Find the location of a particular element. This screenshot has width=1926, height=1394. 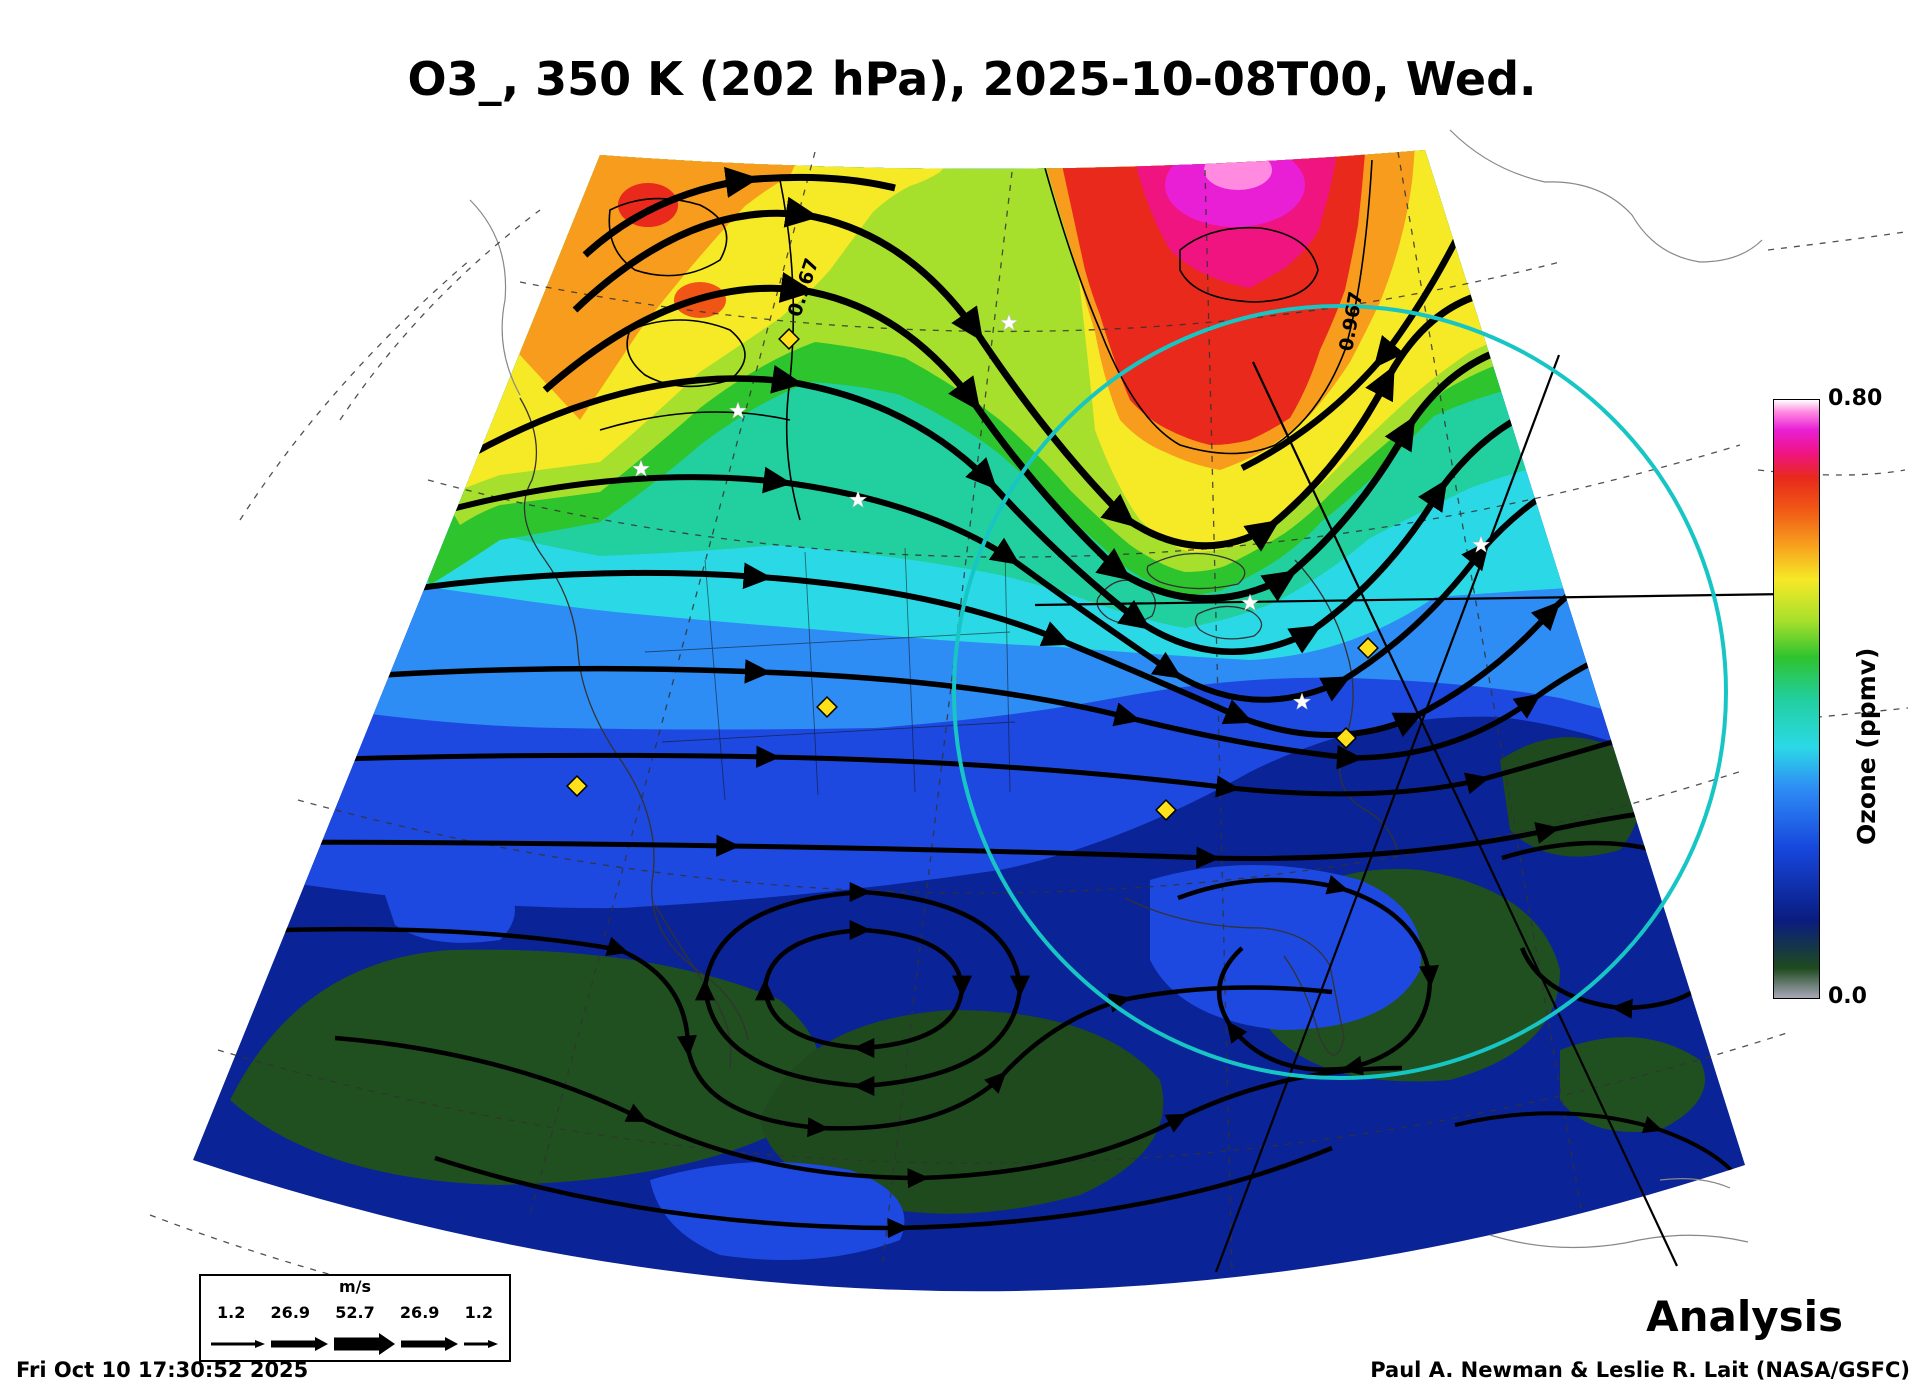

colorbar-axis-label: Ozone (ppmv) is located at coordinates (1866, 746).